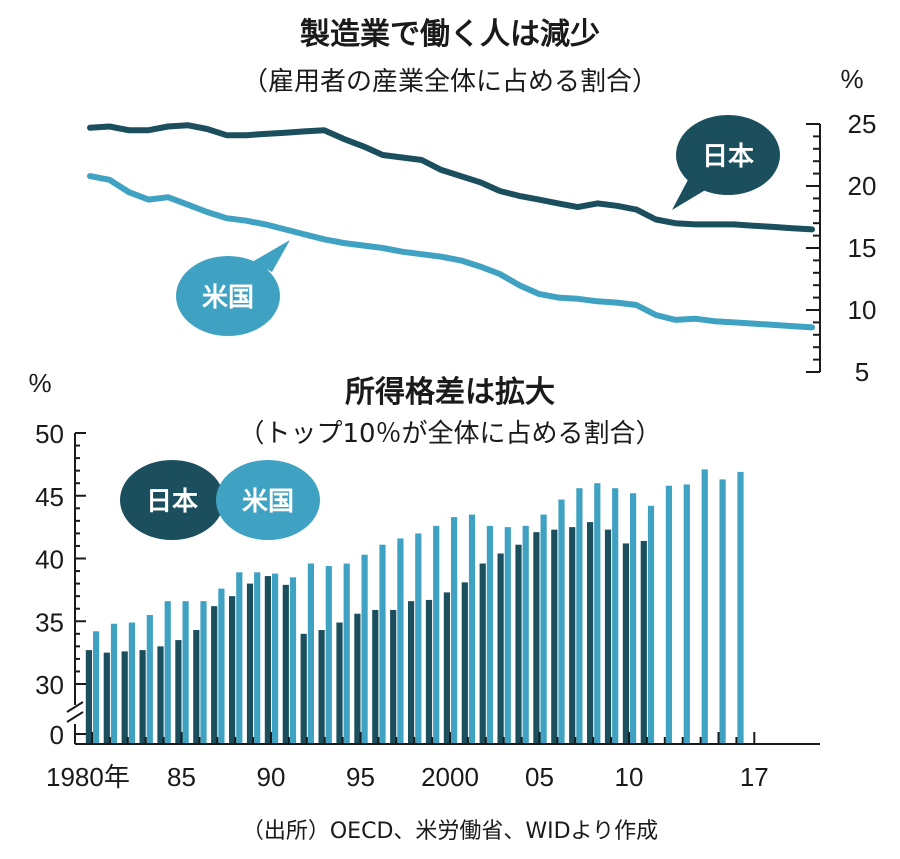 Image resolution: width=900 pixels, height=859 pixels. I want to click on bar-legend-japan-label: 日本, so click(172, 502).